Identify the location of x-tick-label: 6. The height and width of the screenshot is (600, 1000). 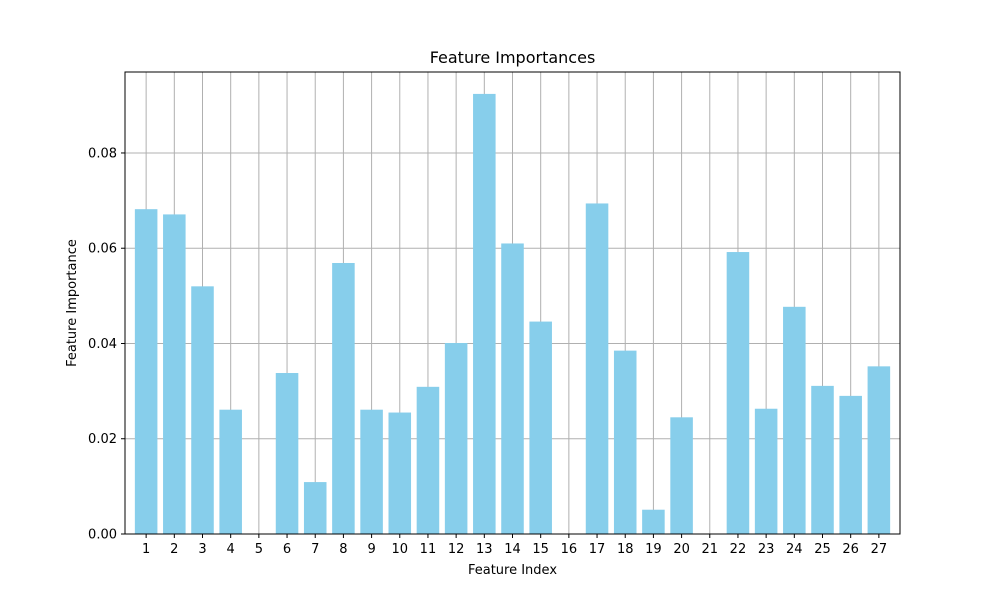
(287, 549).